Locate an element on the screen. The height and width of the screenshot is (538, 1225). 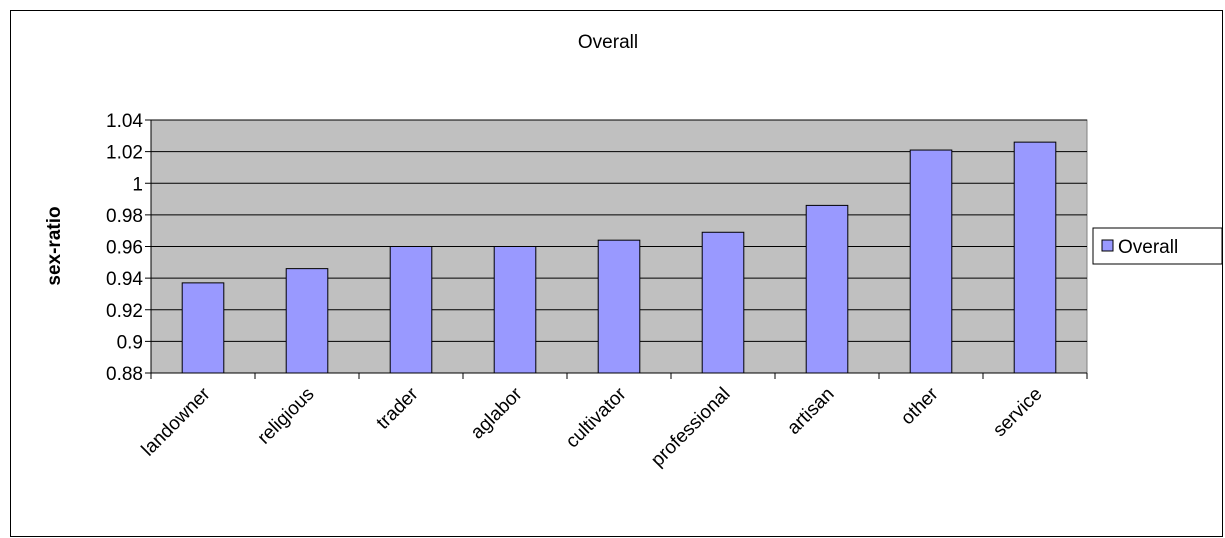
y-tick-label: 0.88 is located at coordinates (124, 374).